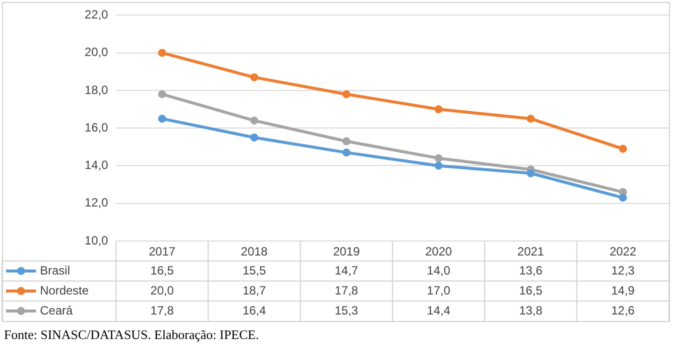  What do you see at coordinates (96, 127) in the screenshot?
I see `y-tick-label: 16,0` at bounding box center [96, 127].